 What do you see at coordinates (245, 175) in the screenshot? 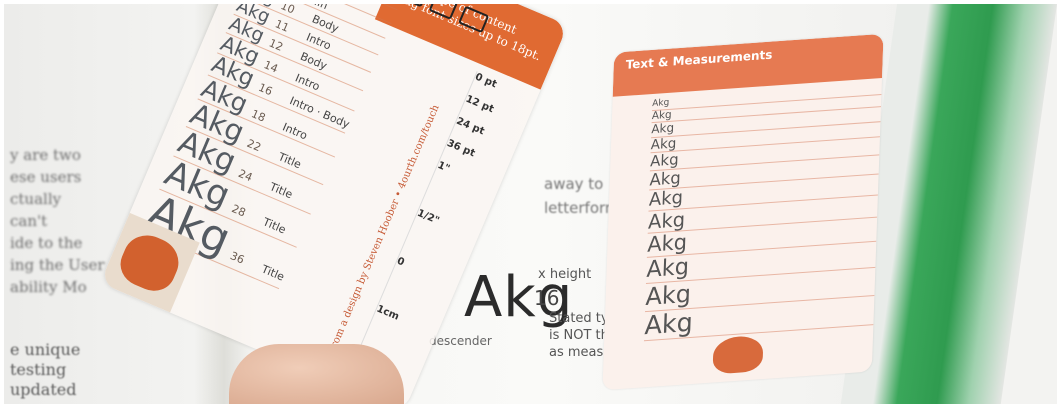
I see `size-label: 24` at bounding box center [245, 175].